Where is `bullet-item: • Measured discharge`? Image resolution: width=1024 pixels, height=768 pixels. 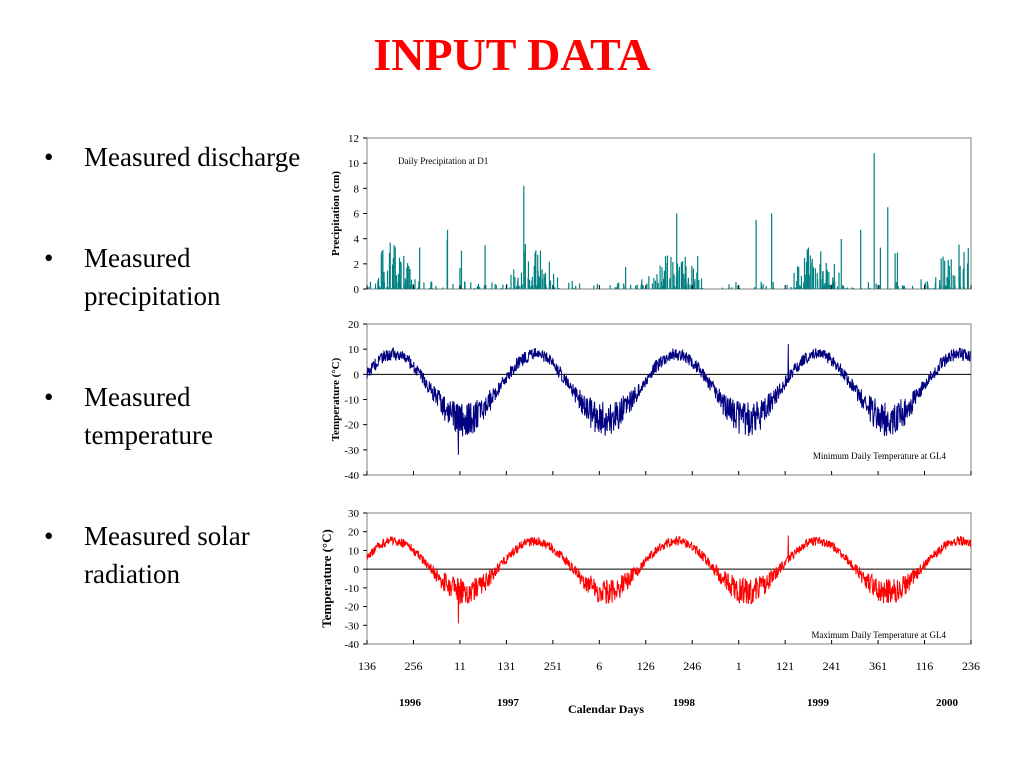 bullet-item: • Measured discharge is located at coordinates (174, 157).